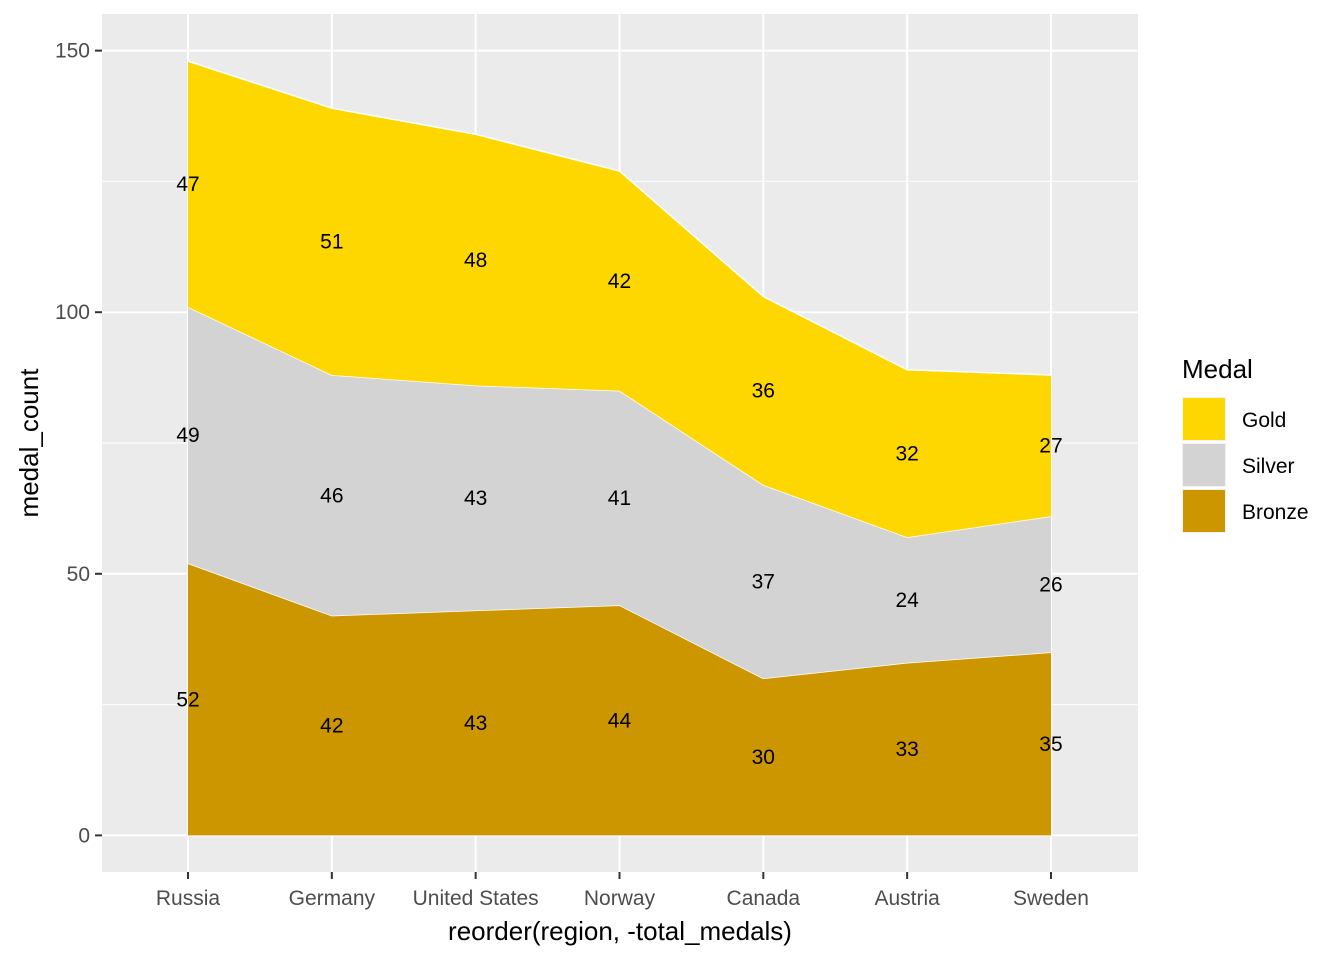 The height and width of the screenshot is (960, 1344). I want to click on data-label-bronze: 30, so click(763, 757).